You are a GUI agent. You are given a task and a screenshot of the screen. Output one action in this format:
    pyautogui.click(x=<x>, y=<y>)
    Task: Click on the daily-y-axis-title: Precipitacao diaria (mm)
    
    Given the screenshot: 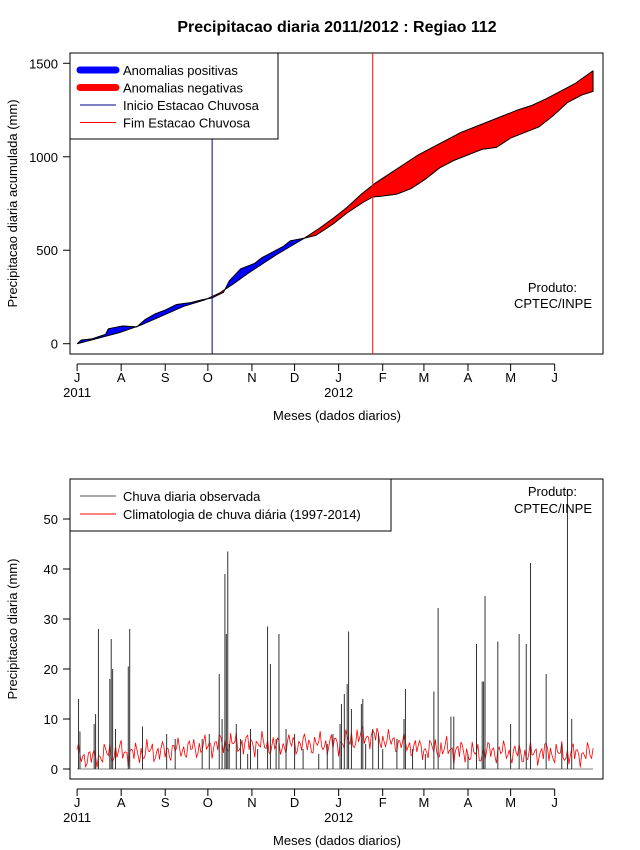 What is the action you would take?
    pyautogui.click(x=12, y=629)
    